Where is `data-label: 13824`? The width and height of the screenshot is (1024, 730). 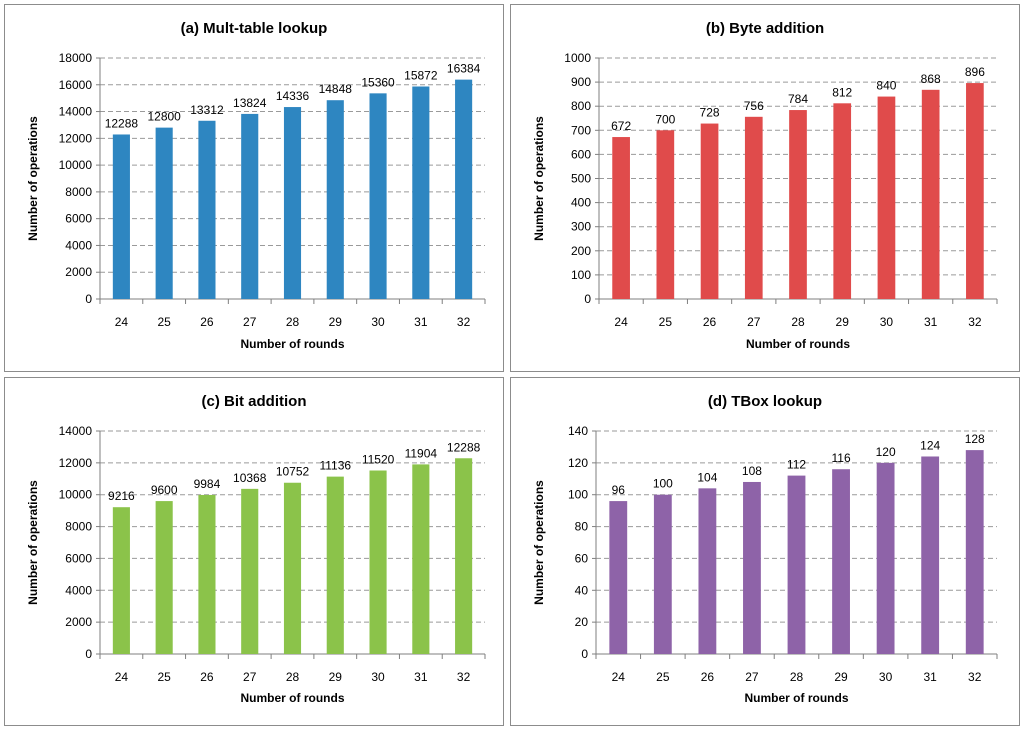 data-label: 13824 is located at coordinates (250, 103).